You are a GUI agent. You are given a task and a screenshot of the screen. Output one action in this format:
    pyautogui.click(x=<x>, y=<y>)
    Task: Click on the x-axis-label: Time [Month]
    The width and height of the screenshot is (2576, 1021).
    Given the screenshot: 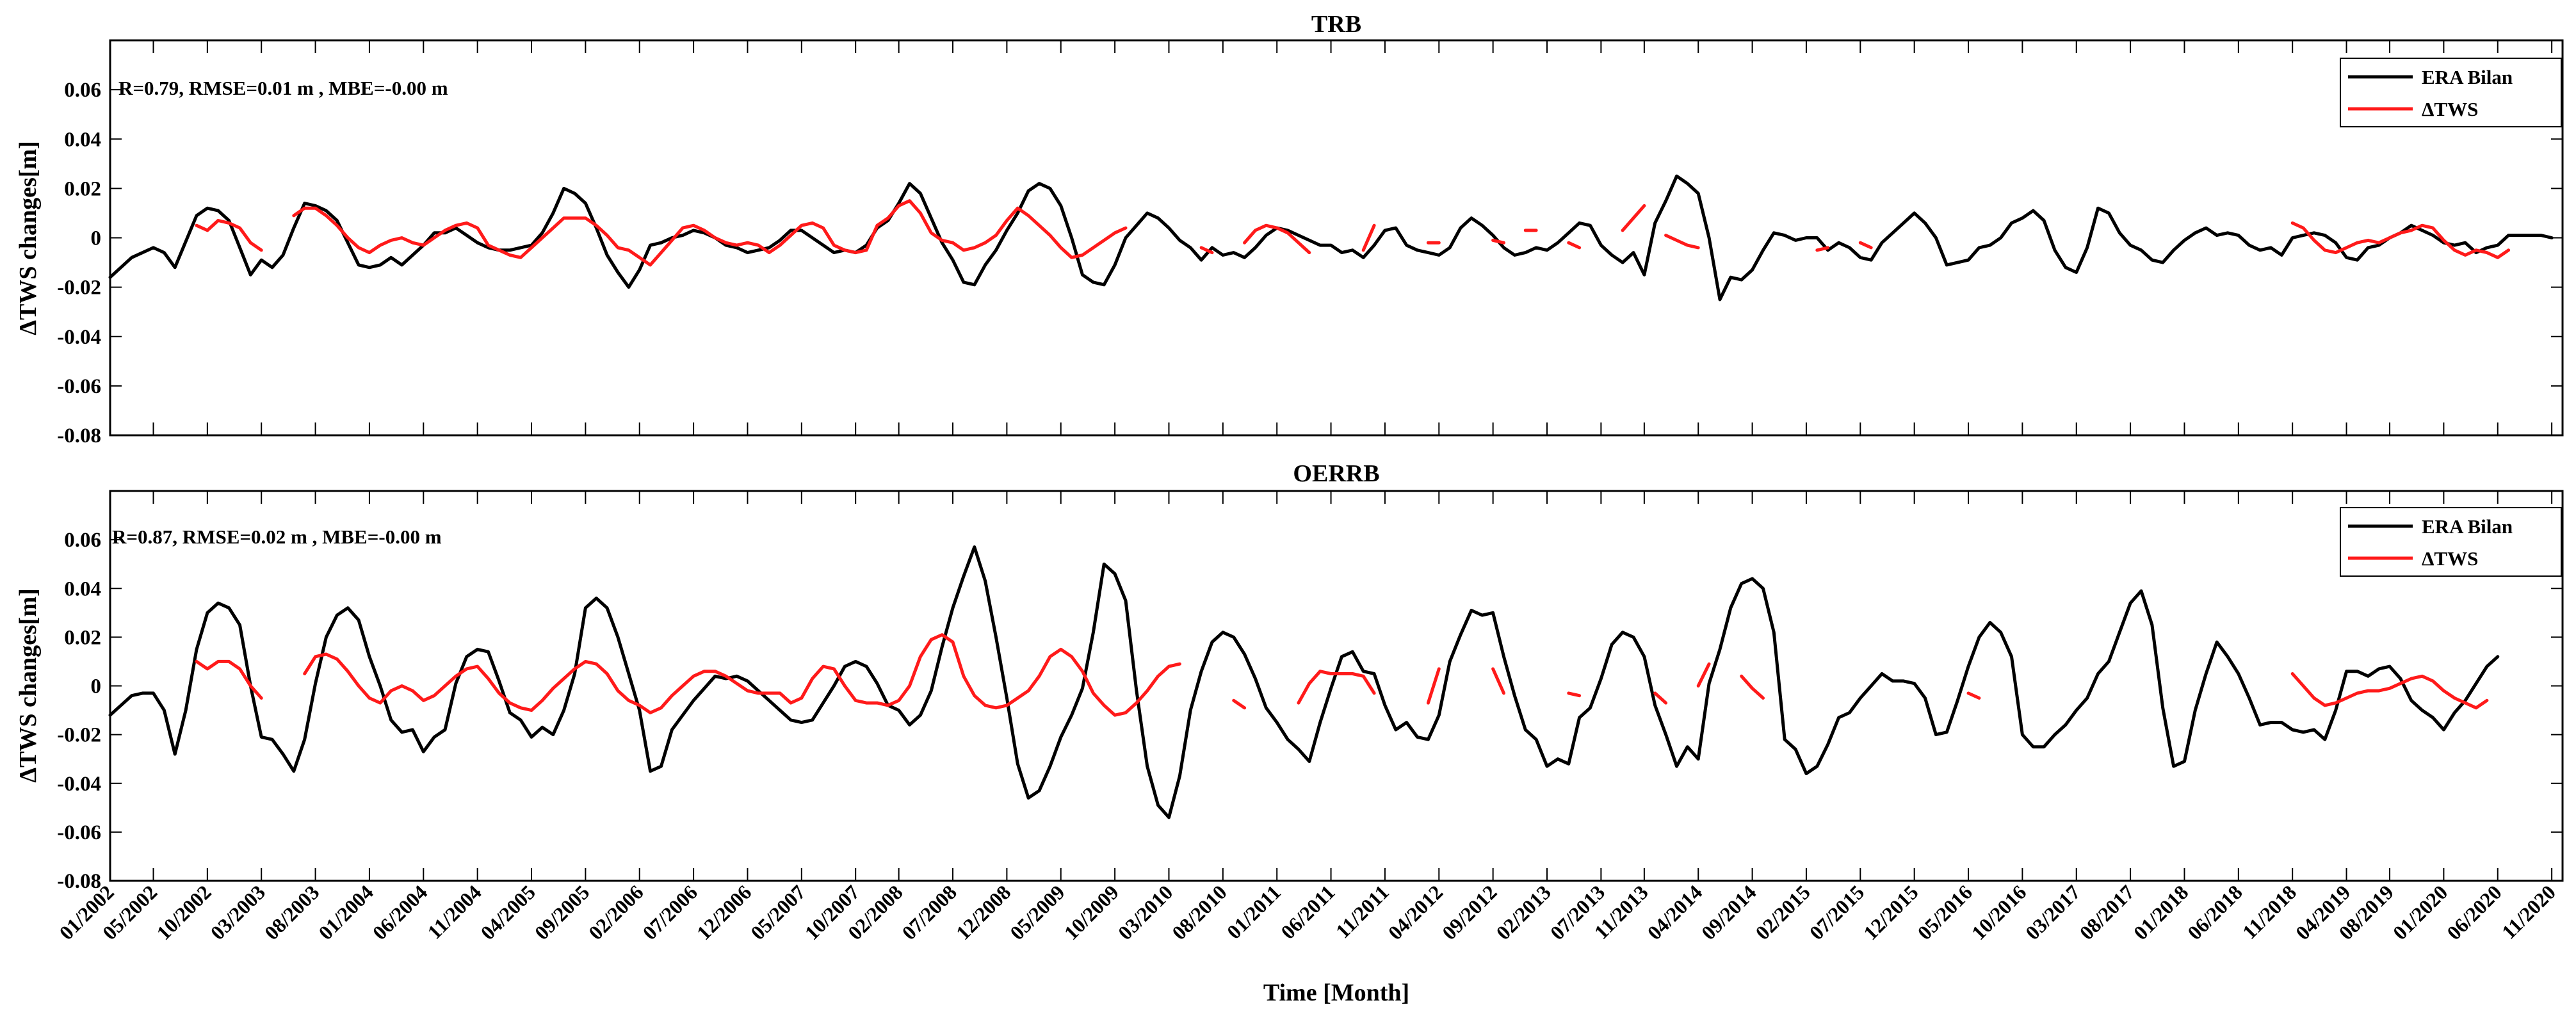 What is the action you would take?
    pyautogui.click(x=1336, y=992)
    